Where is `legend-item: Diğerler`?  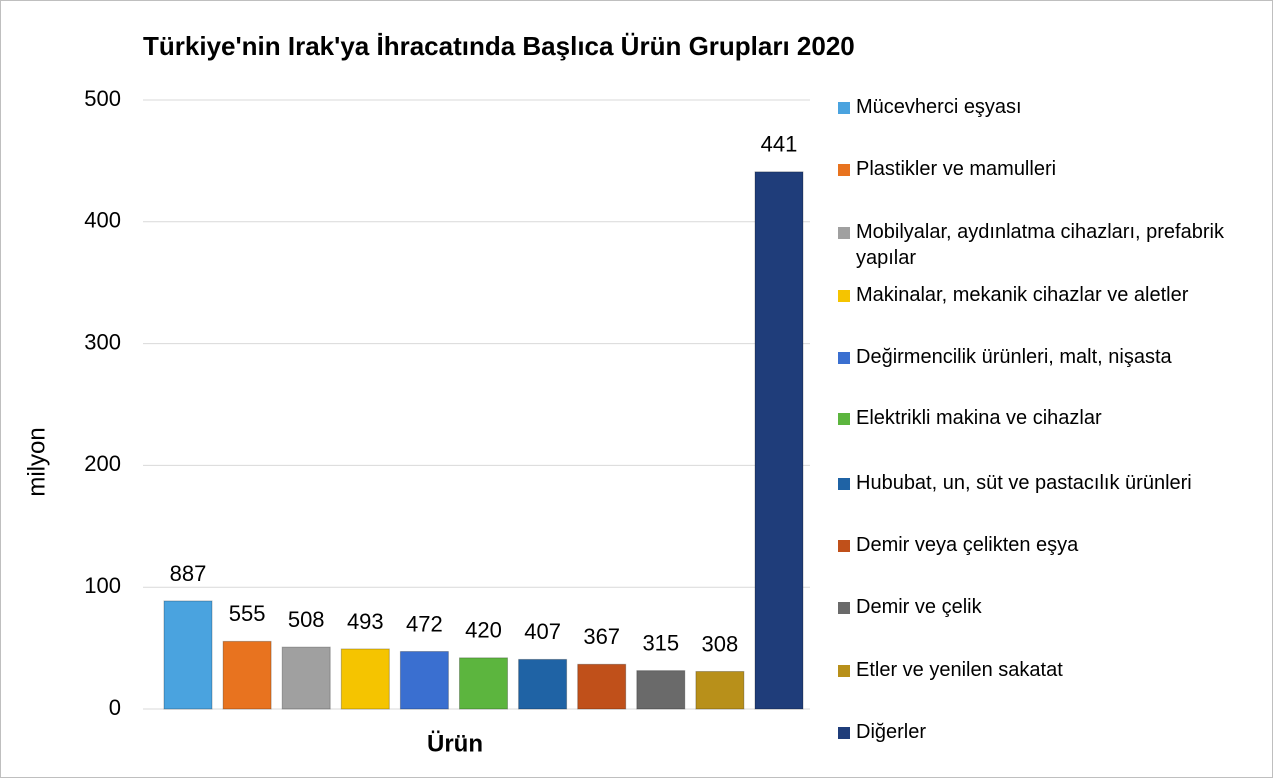 legend-item: Diğerler is located at coordinates (1048, 732).